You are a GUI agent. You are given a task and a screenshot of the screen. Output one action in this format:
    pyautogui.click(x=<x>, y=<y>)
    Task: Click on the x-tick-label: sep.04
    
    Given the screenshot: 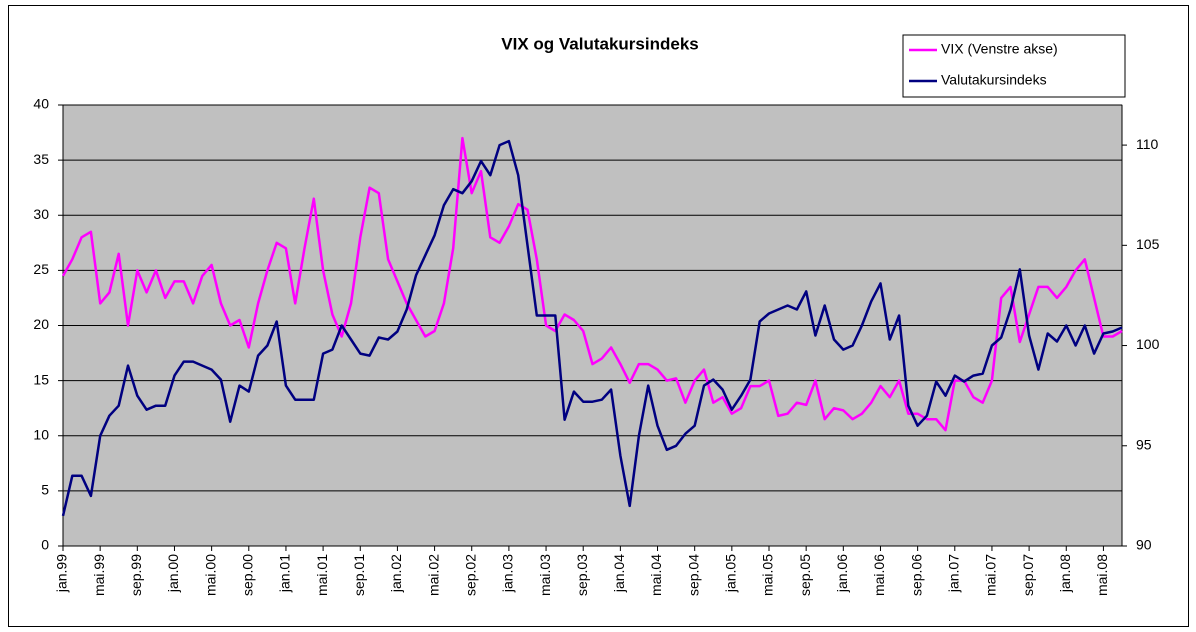 What is the action you would take?
    pyautogui.click(x=693, y=575)
    